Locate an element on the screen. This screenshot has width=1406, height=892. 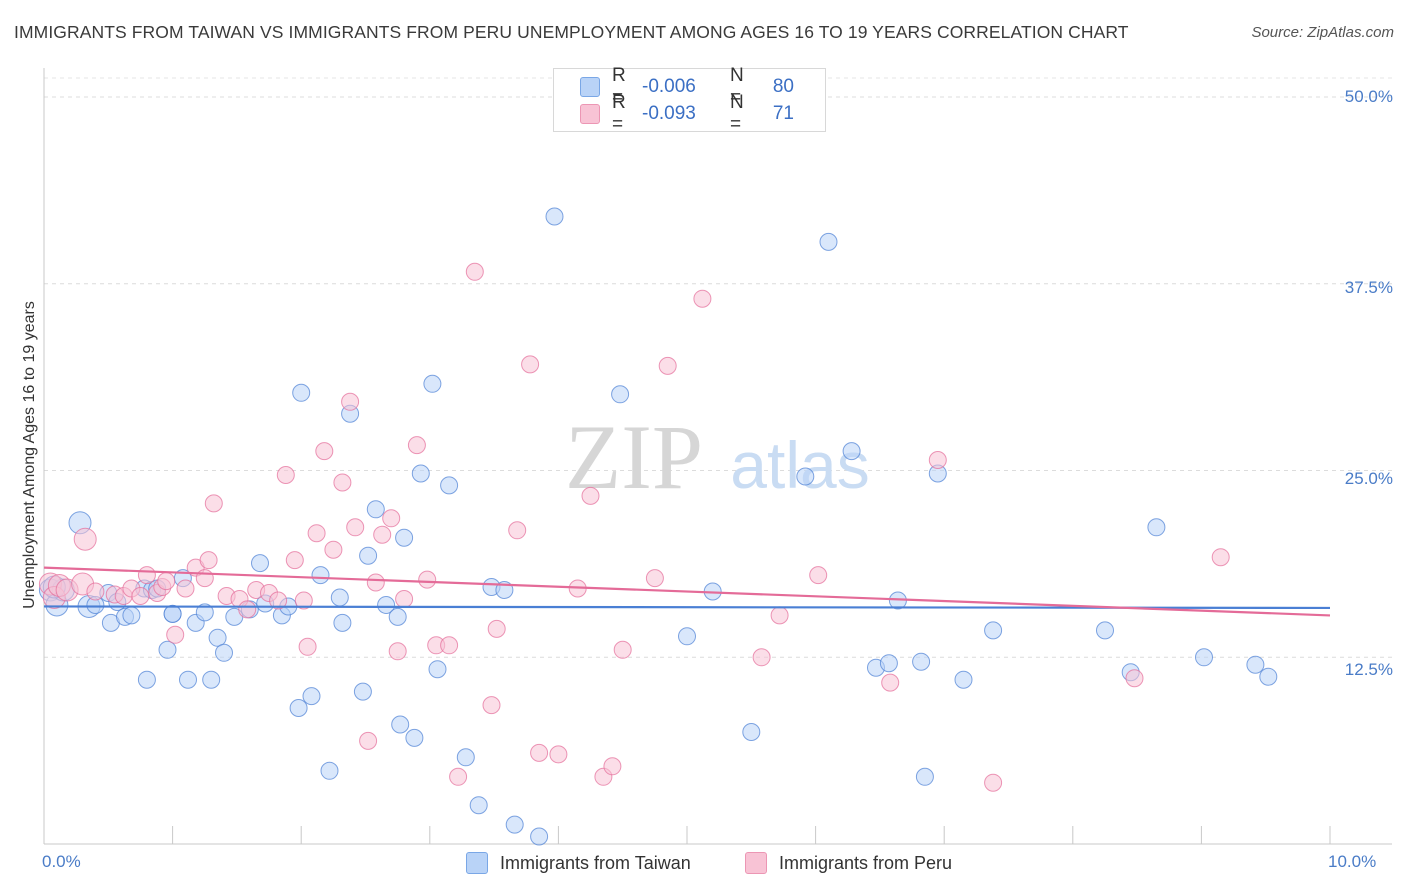
r-value: -0.093 is located at coordinates (669, 113).